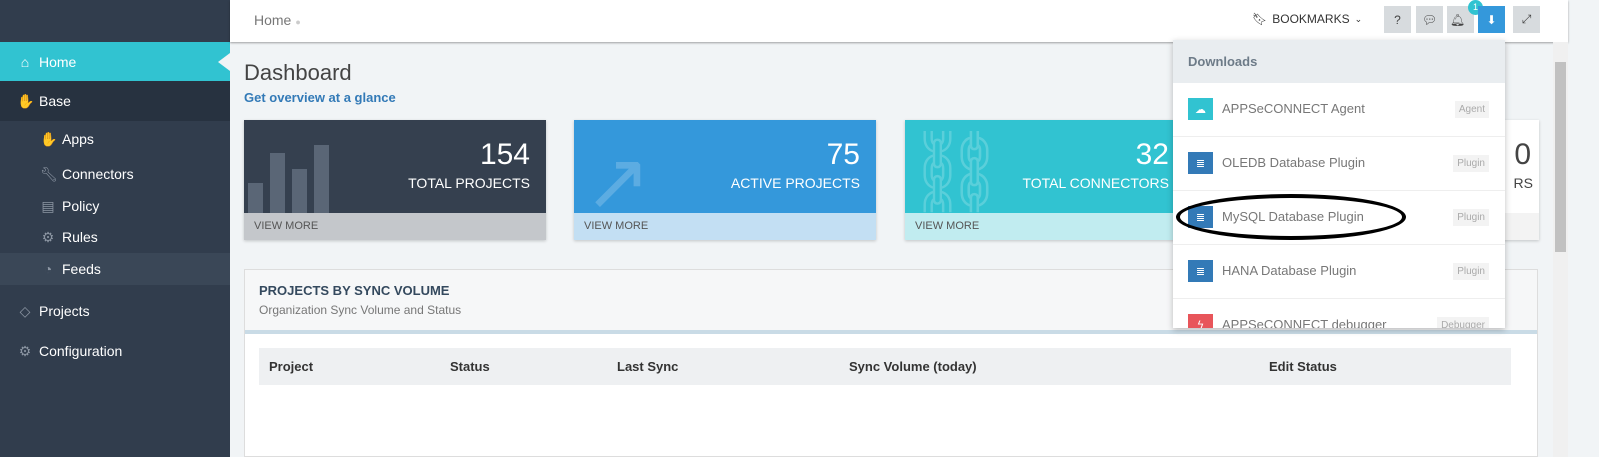 The image size is (1599, 457). Describe the element at coordinates (843, 154) in the screenshot. I see `stat-value: 75` at that location.